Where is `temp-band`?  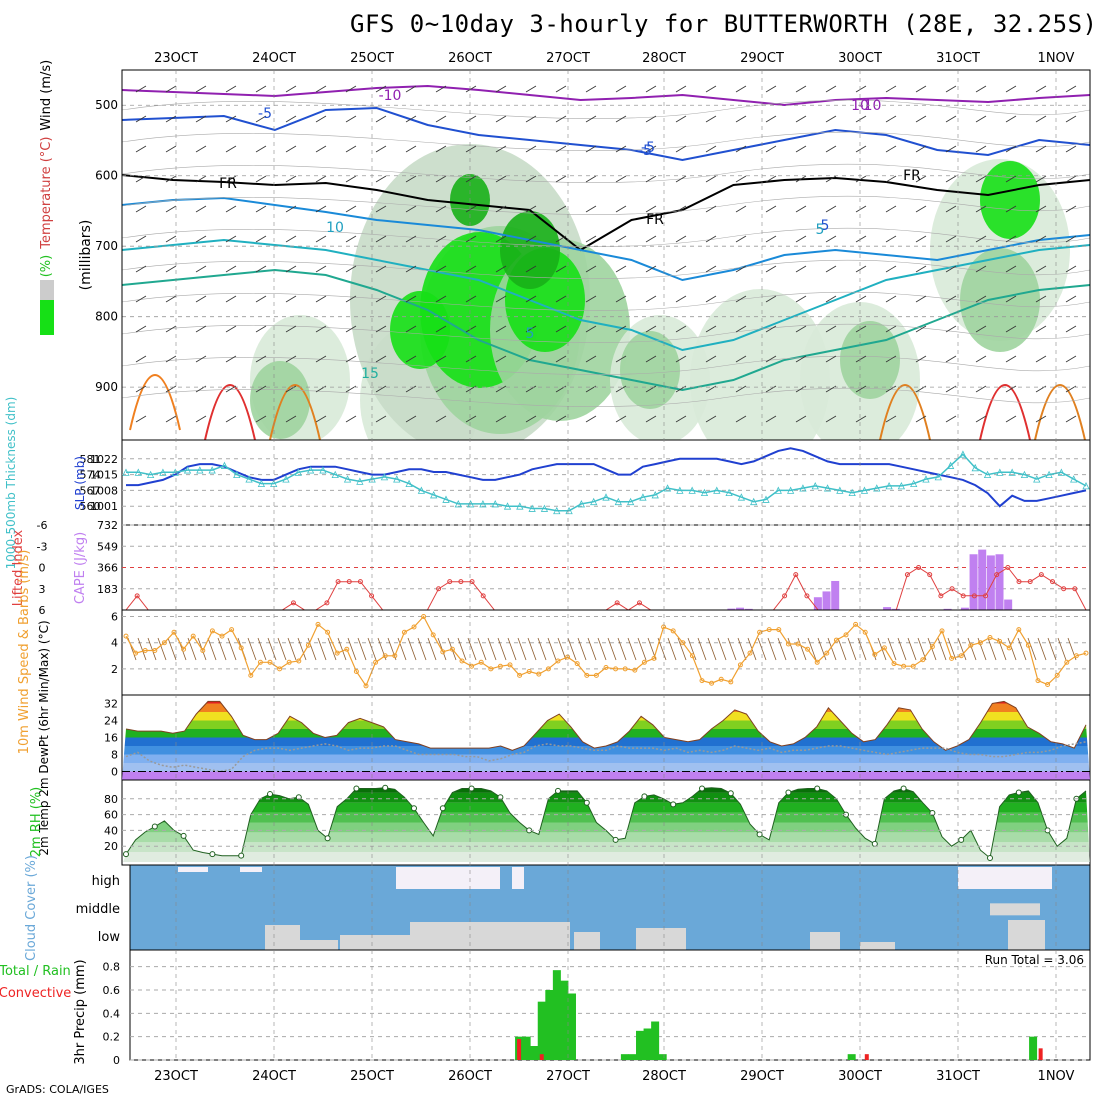
temp-band is located at coordinates (606, 775).